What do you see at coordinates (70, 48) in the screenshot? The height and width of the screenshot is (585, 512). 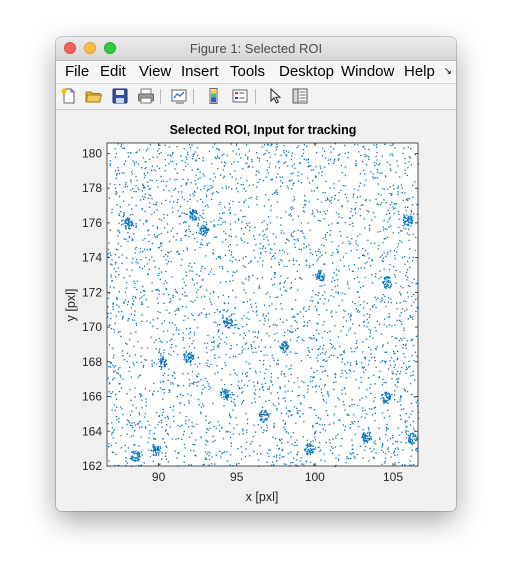 I see `close-button` at bounding box center [70, 48].